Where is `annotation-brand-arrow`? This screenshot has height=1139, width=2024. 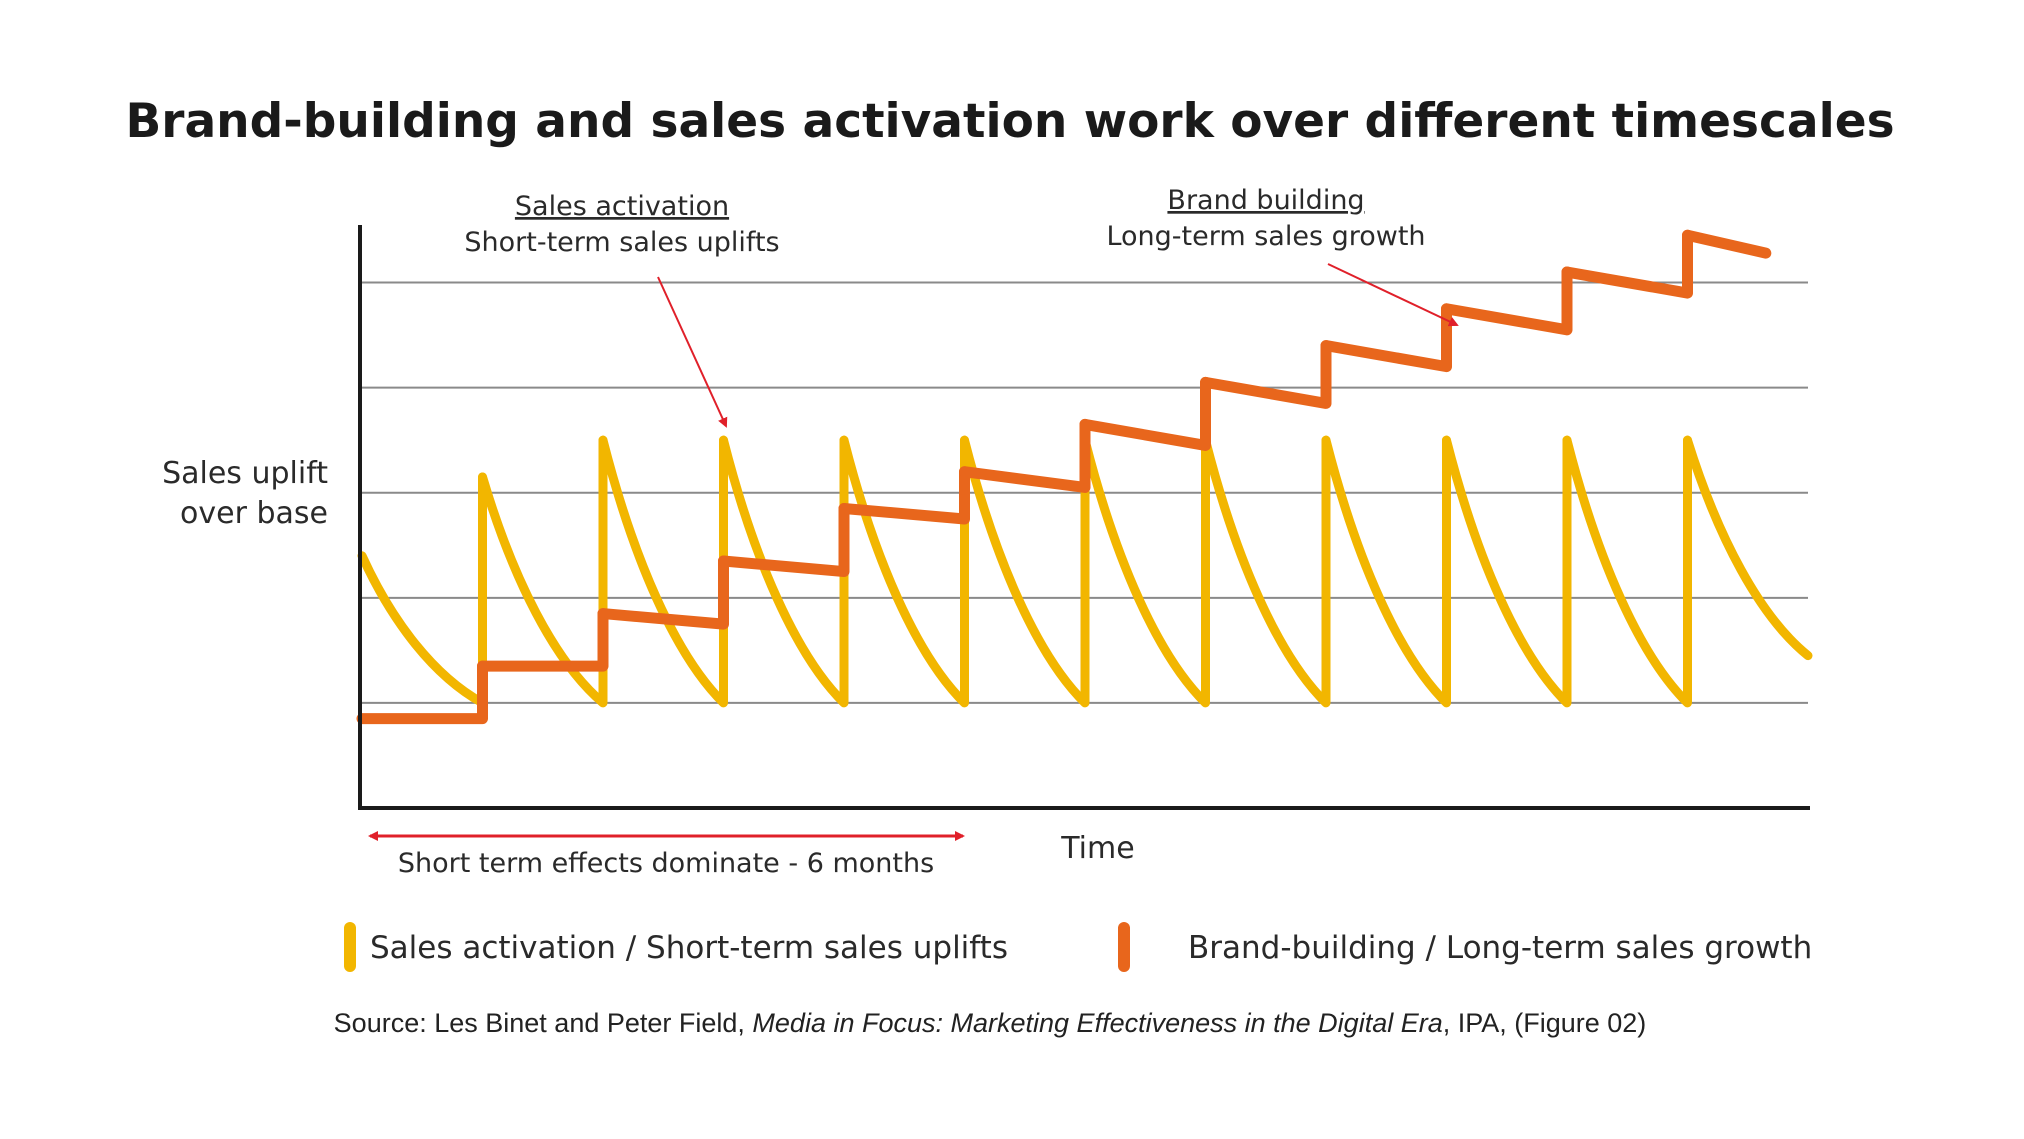 annotation-brand-arrow is located at coordinates (1393, 295).